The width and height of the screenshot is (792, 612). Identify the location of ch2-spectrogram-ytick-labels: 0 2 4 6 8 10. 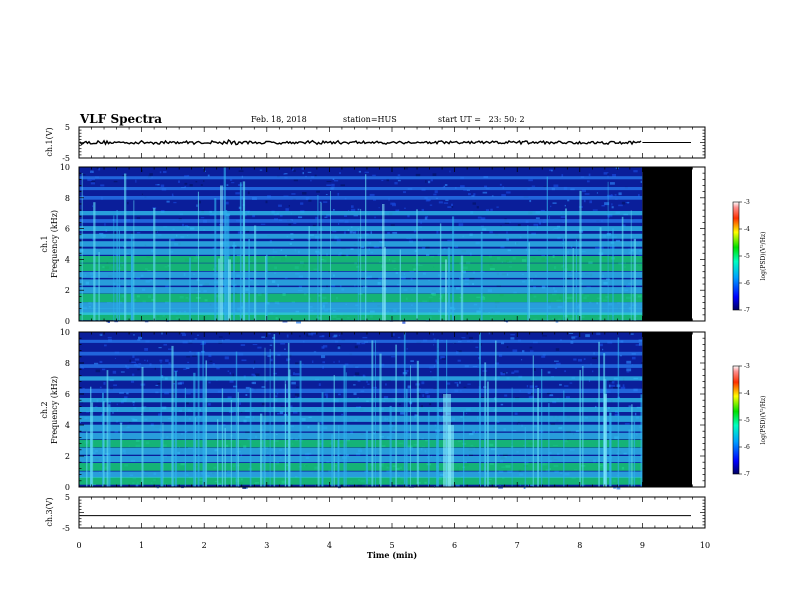
(65, 410).